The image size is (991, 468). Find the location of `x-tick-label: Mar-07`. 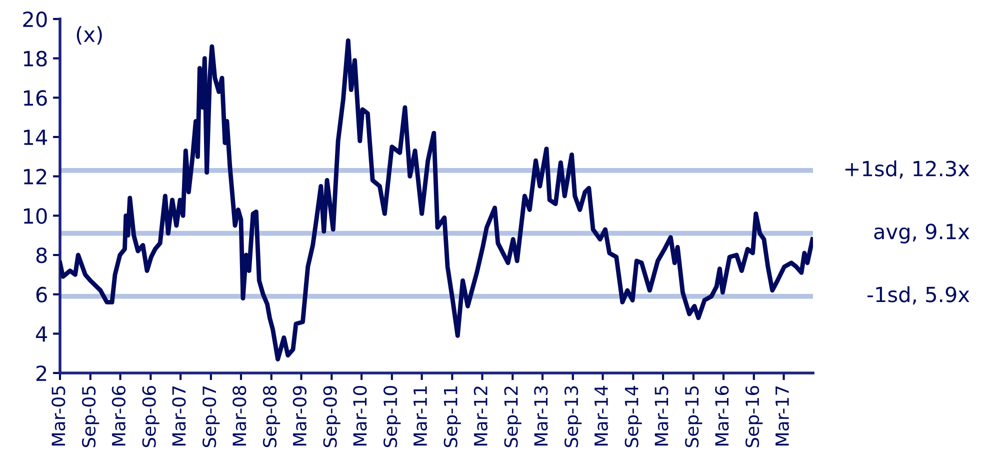

x-tick-label: Mar-07 is located at coordinates (179, 416).